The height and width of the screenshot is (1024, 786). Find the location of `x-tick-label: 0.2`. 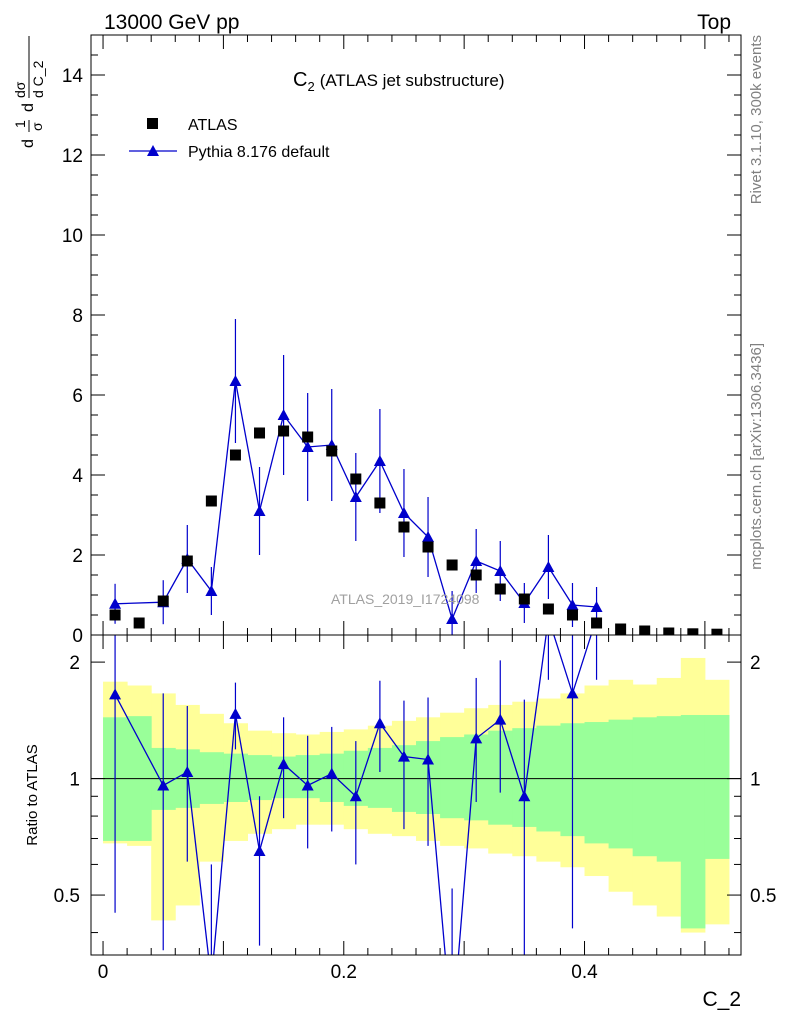

x-tick-label: 0.2 is located at coordinates (344, 972).